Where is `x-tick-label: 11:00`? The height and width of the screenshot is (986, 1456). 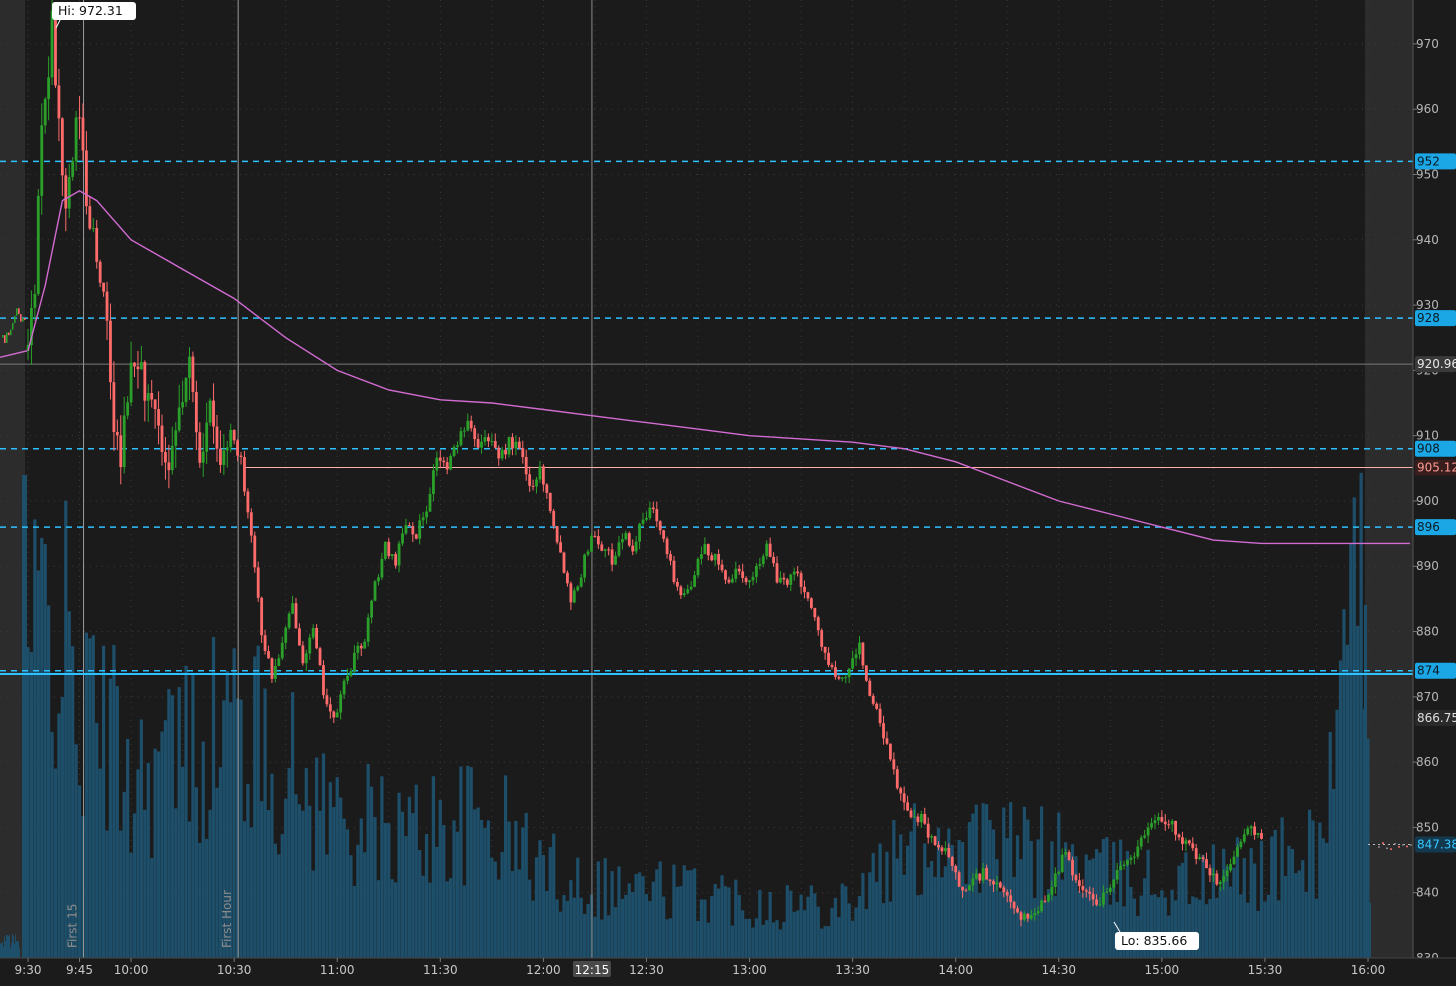
x-tick-label: 11:00 is located at coordinates (337, 970).